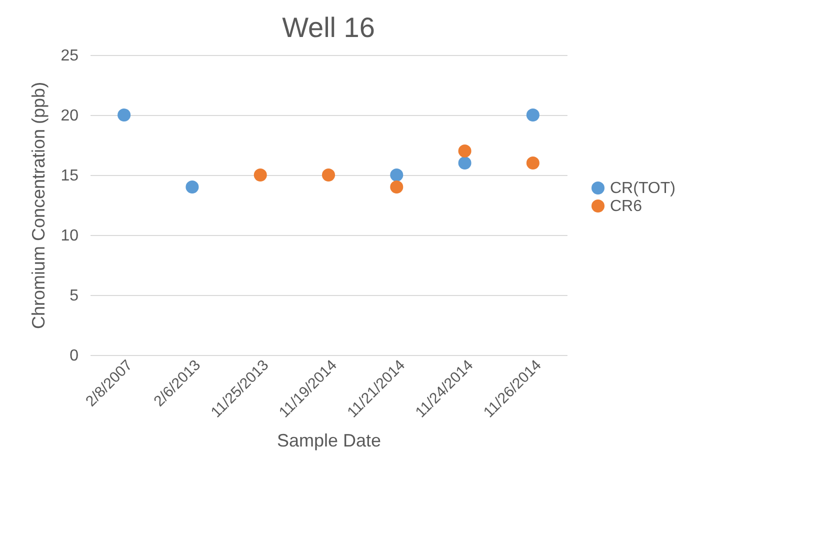  What do you see at coordinates (329, 440) in the screenshot?
I see `x-axis-title: Sample Date` at bounding box center [329, 440].